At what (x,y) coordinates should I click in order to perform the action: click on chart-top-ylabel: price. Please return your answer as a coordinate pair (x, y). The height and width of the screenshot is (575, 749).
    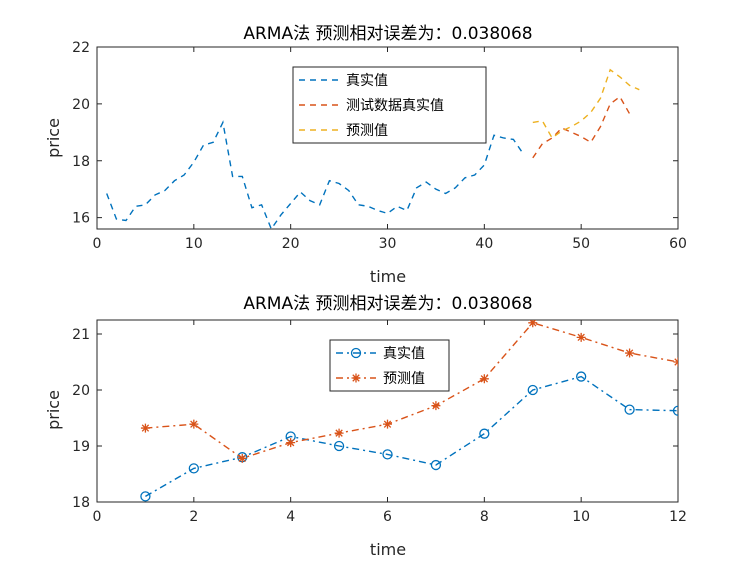
    Looking at the image, I should click on (53, 138).